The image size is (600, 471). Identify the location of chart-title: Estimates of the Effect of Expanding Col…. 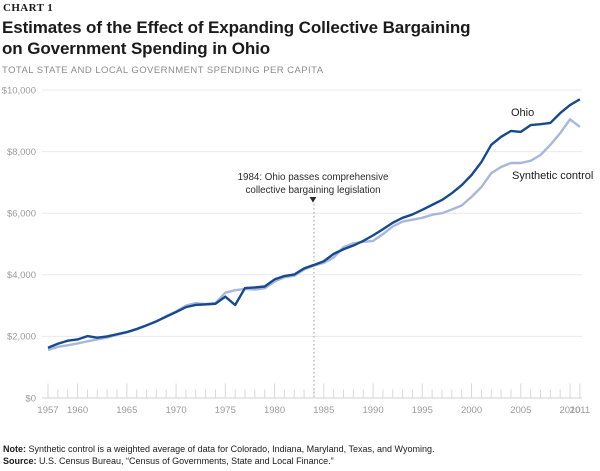
(236, 38).